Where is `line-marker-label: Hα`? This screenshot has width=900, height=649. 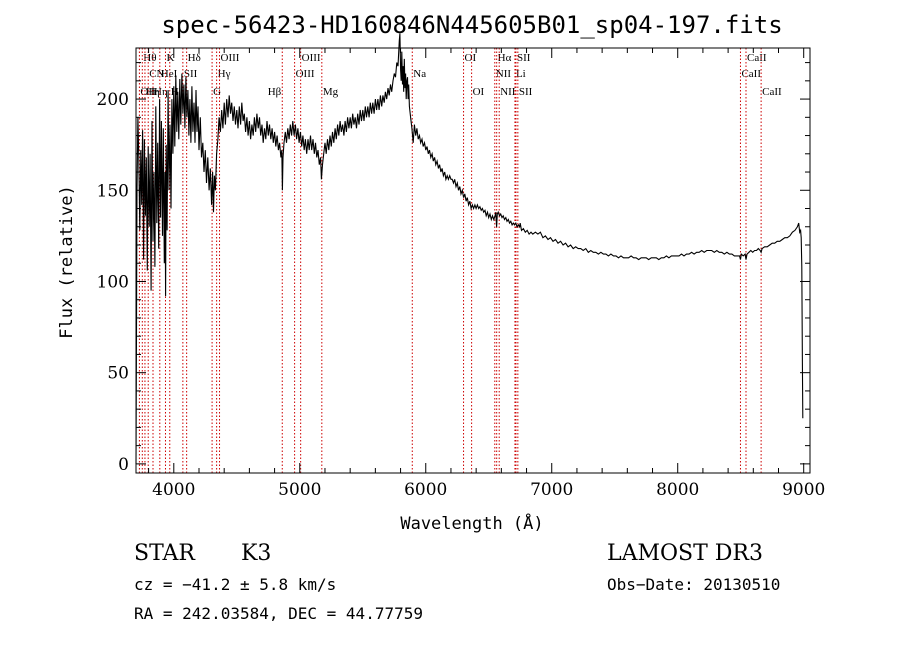 line-marker-label: Hα is located at coordinates (505, 58).